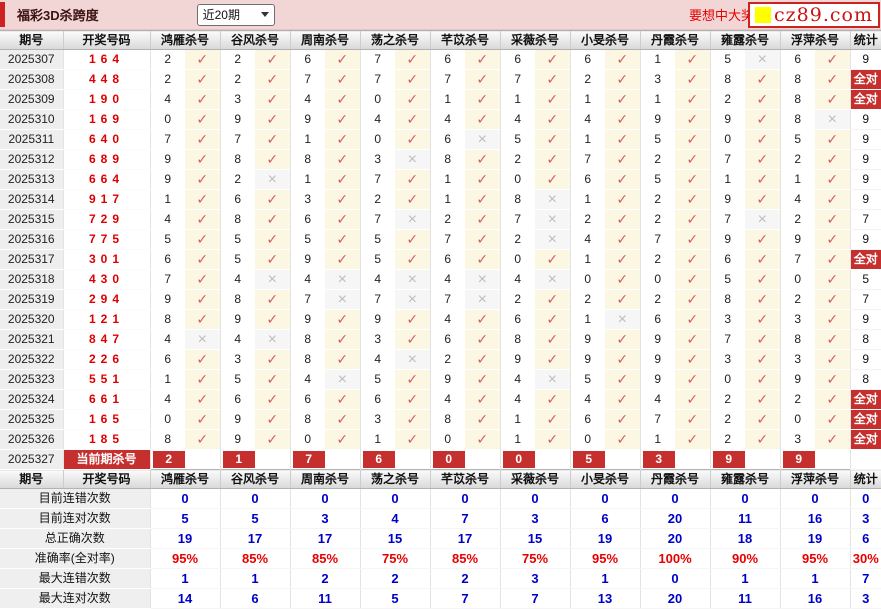 The image size is (881, 609). Describe the element at coordinates (75, 518) in the screenshot. I see `footer-stat-label: 目前连对次数` at that location.